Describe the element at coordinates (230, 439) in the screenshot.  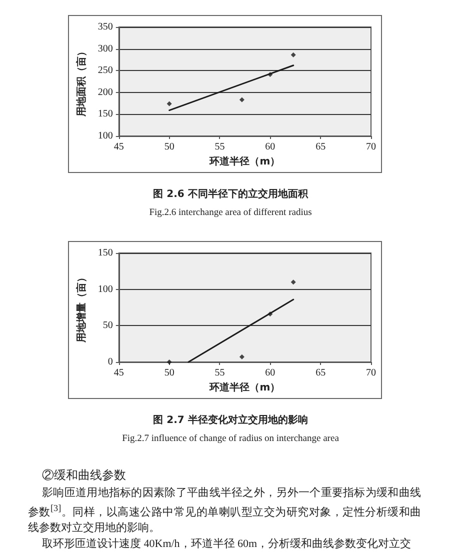
I see `text: Fig.2.7 influence of change of radius on interchange area` at that location.